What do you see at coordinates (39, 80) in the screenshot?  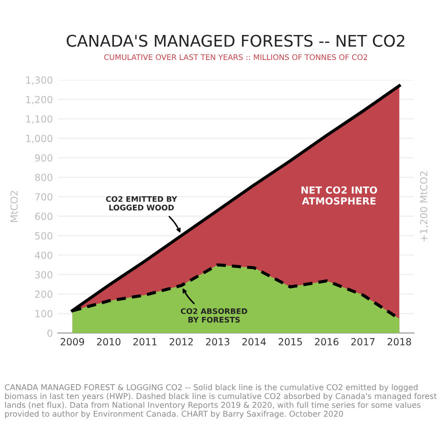 I see `y-tick-label: 1,300` at bounding box center [39, 80].